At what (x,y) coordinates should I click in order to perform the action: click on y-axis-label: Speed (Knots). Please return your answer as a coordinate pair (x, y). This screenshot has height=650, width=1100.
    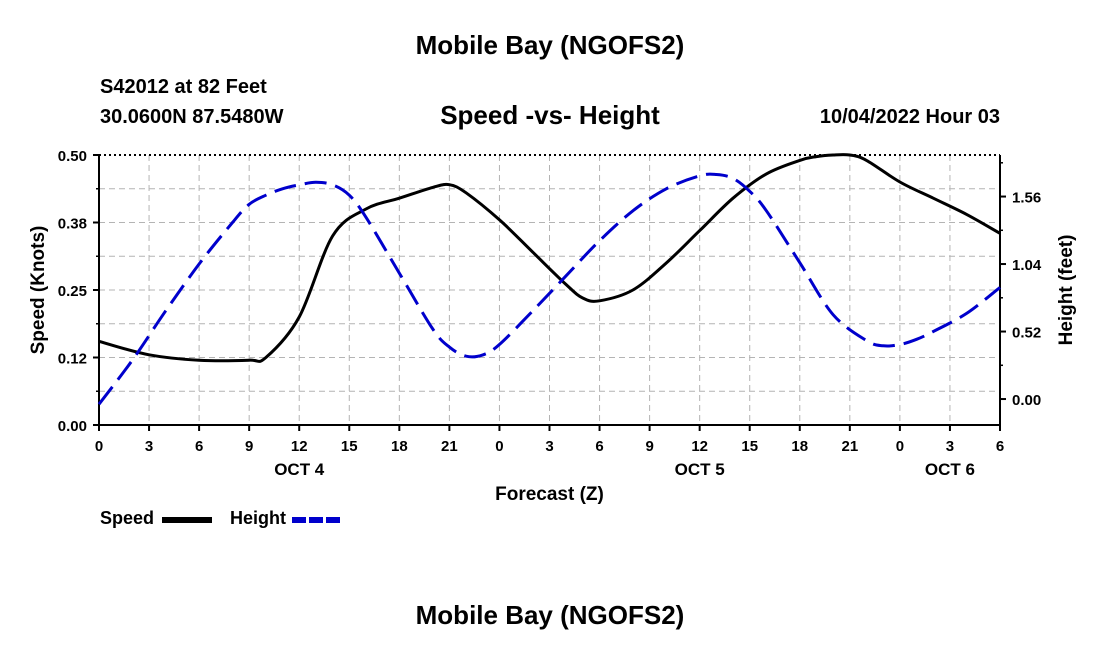
    Looking at the image, I should click on (38, 290).